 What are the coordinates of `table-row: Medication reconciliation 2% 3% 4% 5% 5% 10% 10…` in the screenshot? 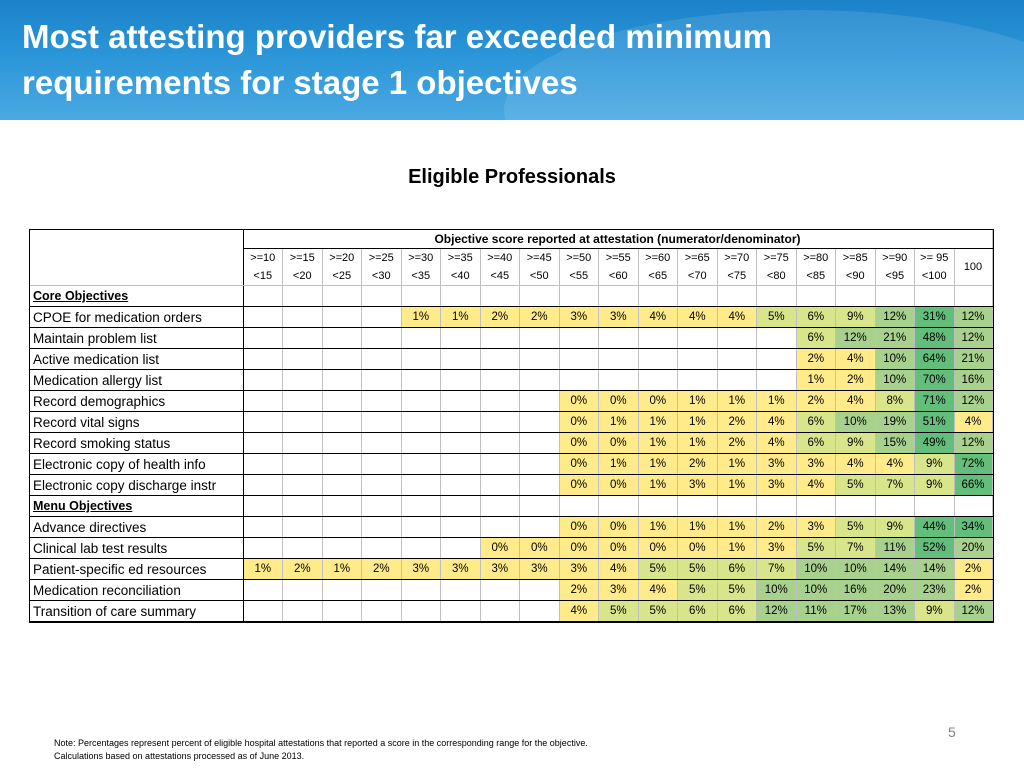 It's located at (511, 590).